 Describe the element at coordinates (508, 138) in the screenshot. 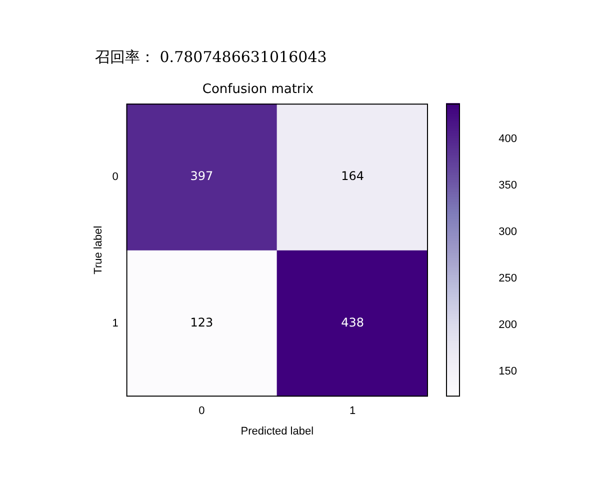

I see `color-bar-label: 400` at that location.